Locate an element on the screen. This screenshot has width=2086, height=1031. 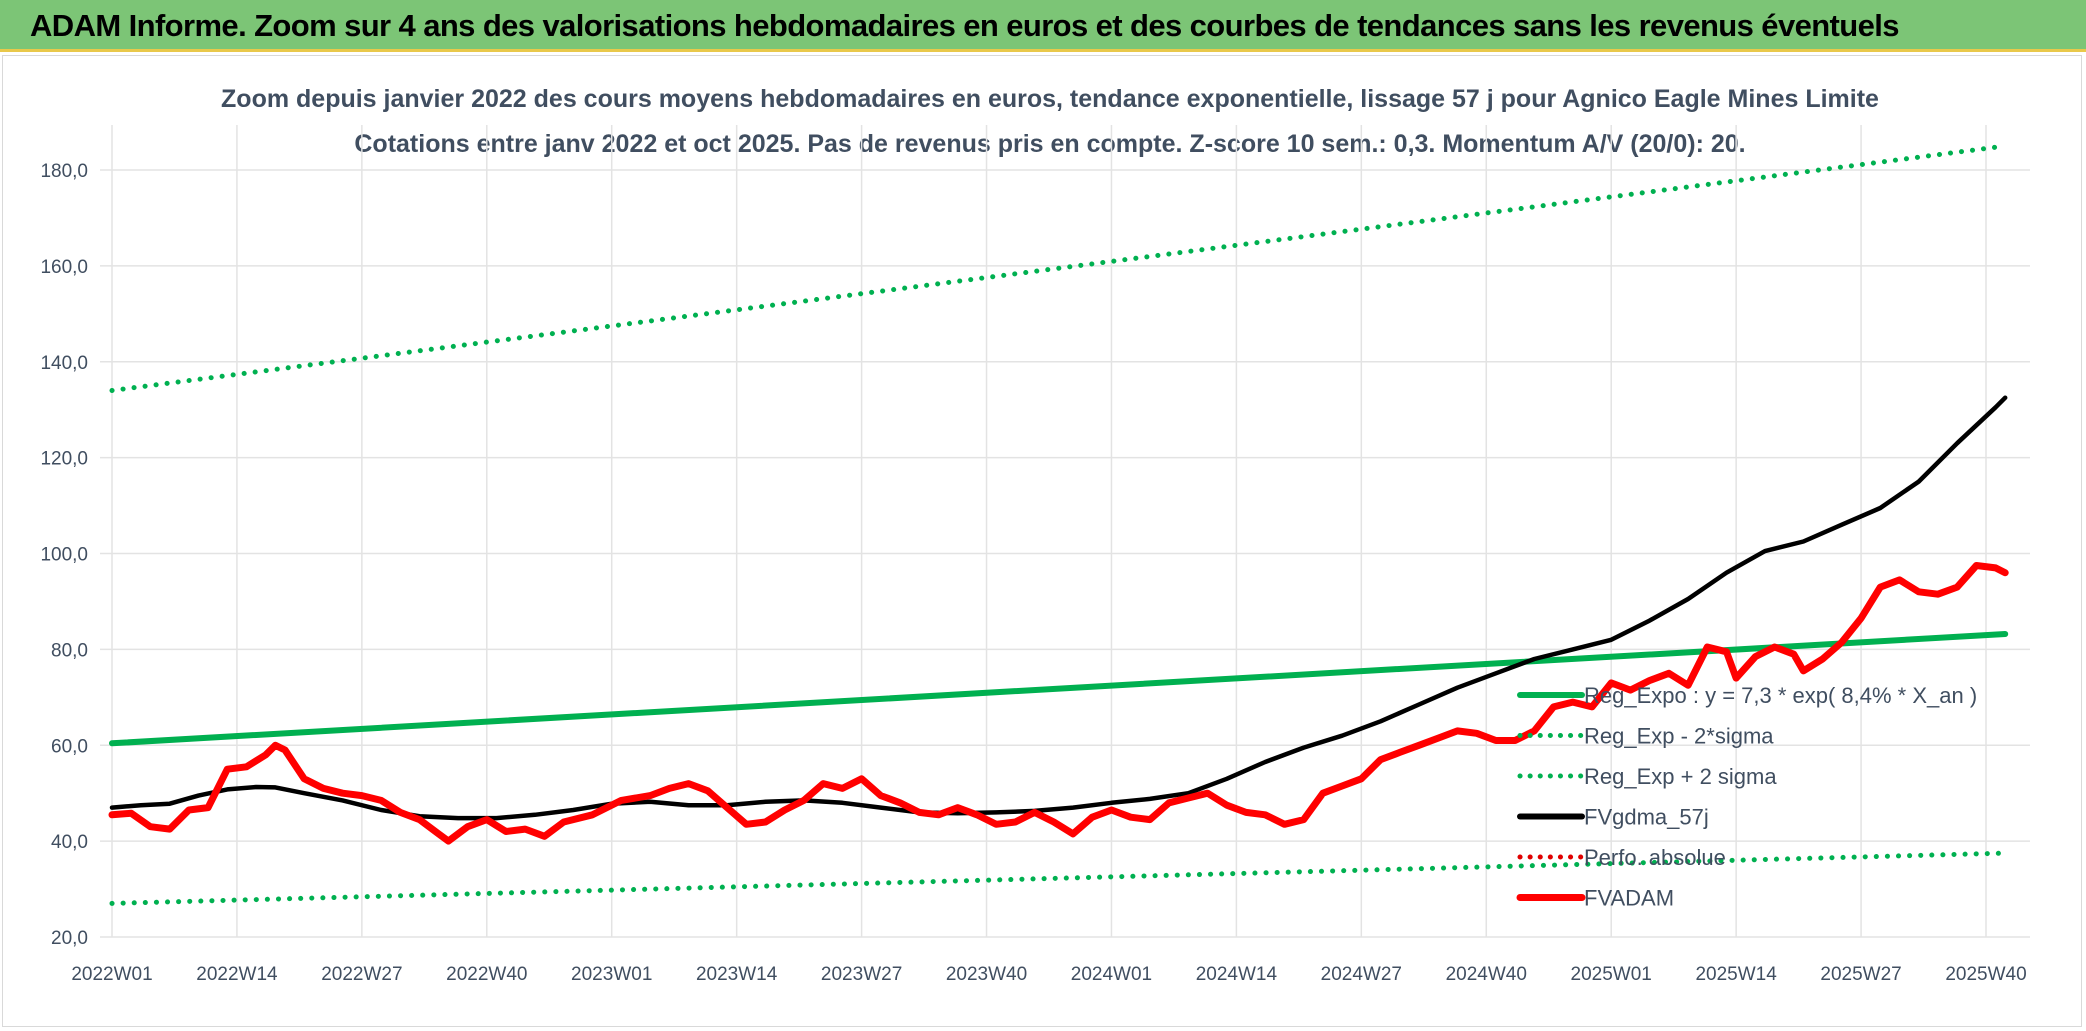
y-tick-label: 100,0 is located at coordinates (64, 555).